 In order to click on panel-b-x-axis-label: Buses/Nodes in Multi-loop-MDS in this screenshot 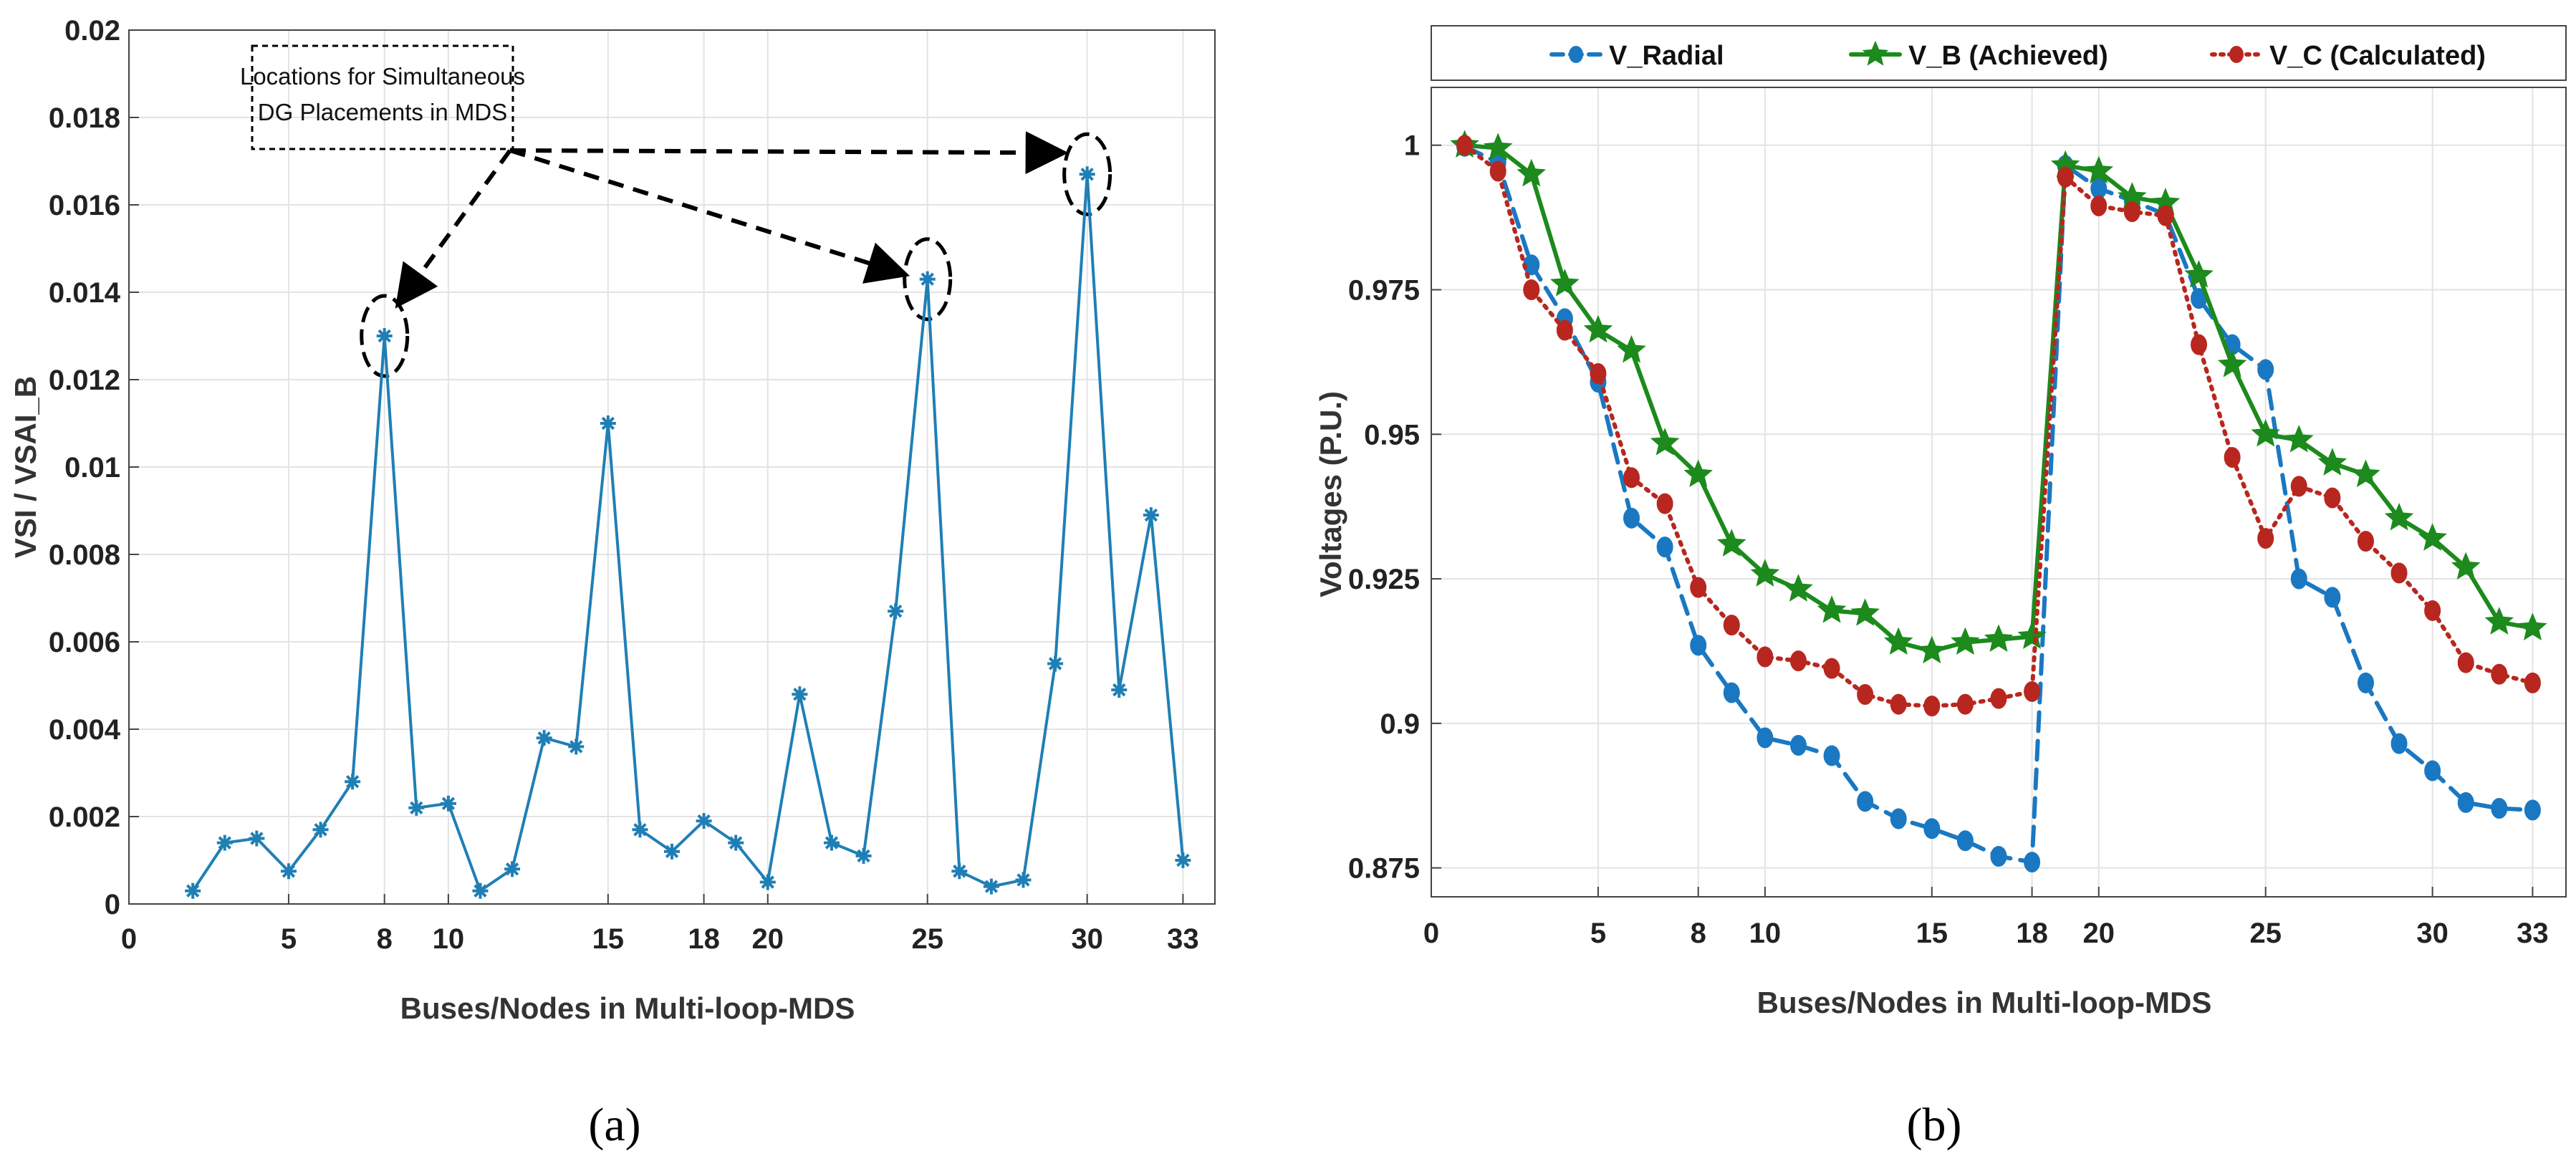, I will do `click(1984, 1002)`.